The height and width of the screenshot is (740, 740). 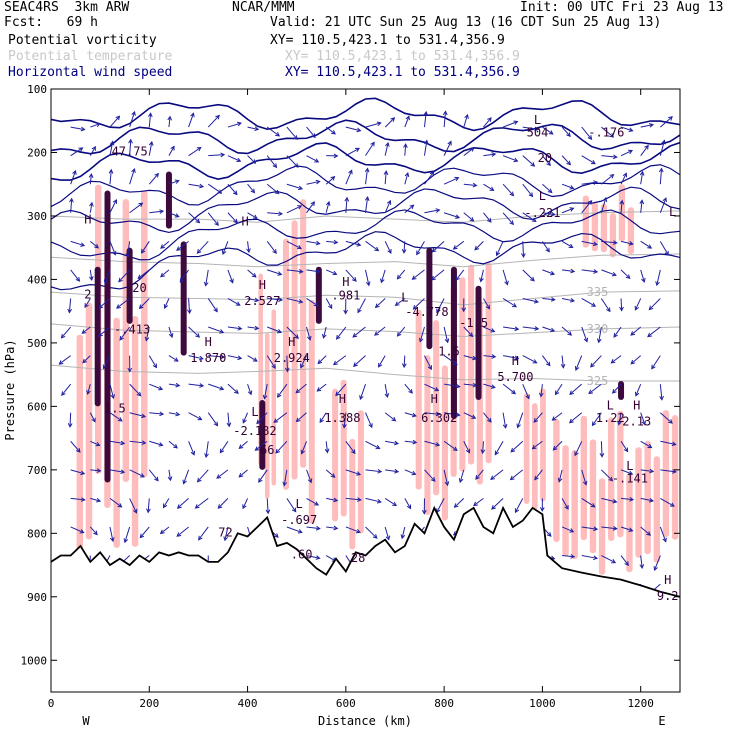 I want to click on contour-annotation: 72, so click(x=225, y=532).